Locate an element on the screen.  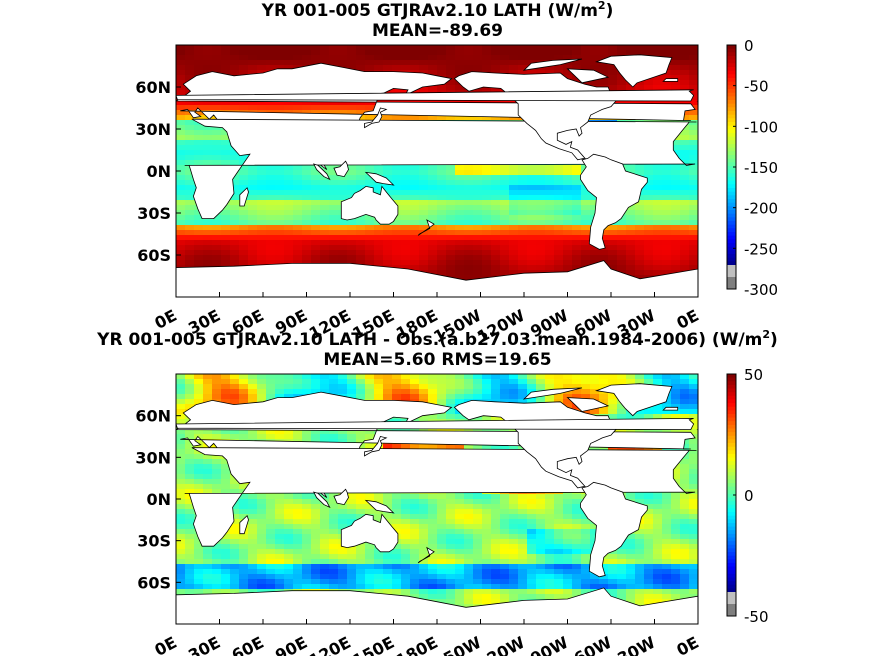
colorbar-segment is located at coordinates (731, 234).